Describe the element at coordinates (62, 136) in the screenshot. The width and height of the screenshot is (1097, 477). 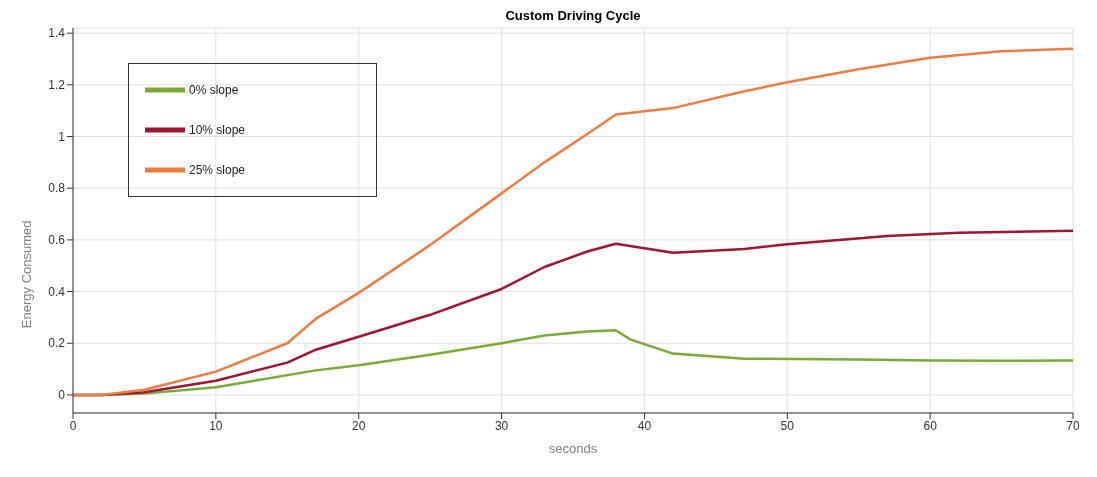
I see `y-tick-label: 1` at that location.